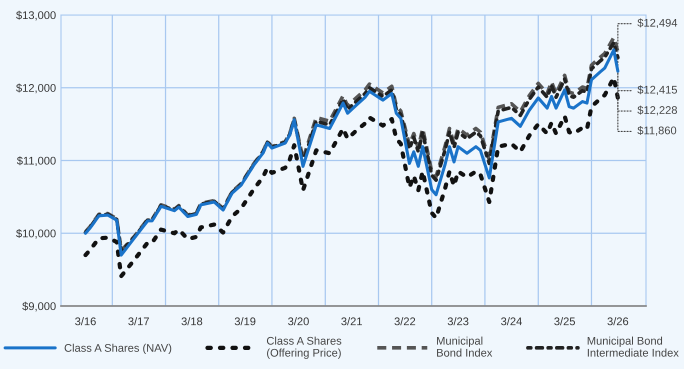  I want to click on y-tick-label: $12,000, so click(36, 89).